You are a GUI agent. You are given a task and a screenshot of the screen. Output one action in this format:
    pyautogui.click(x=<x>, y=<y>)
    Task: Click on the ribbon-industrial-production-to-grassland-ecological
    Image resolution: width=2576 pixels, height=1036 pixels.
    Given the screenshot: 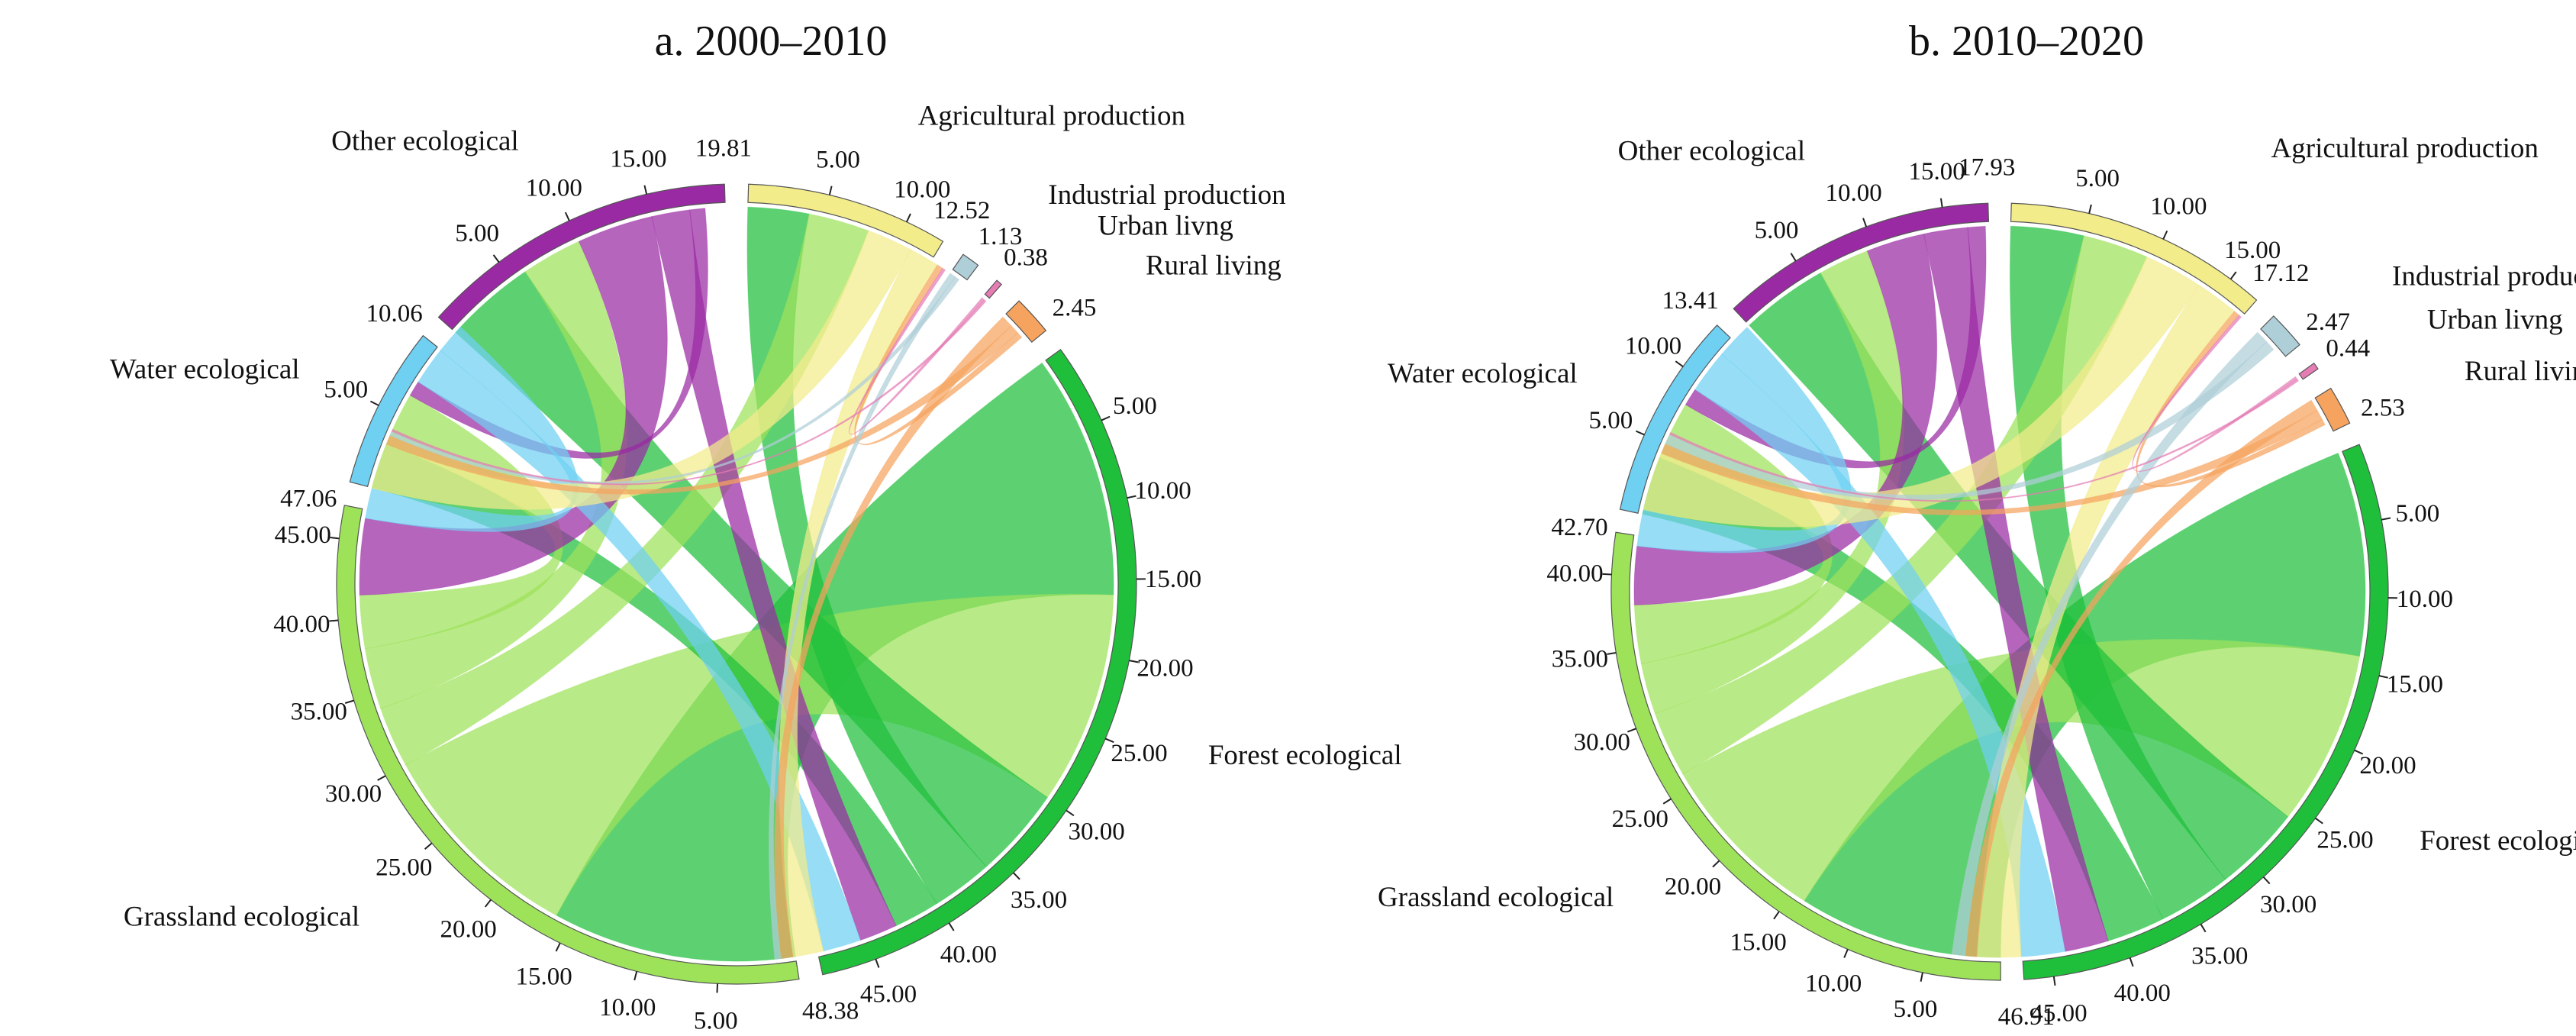 What is the action you would take?
    pyautogui.click(x=1970, y=421)
    